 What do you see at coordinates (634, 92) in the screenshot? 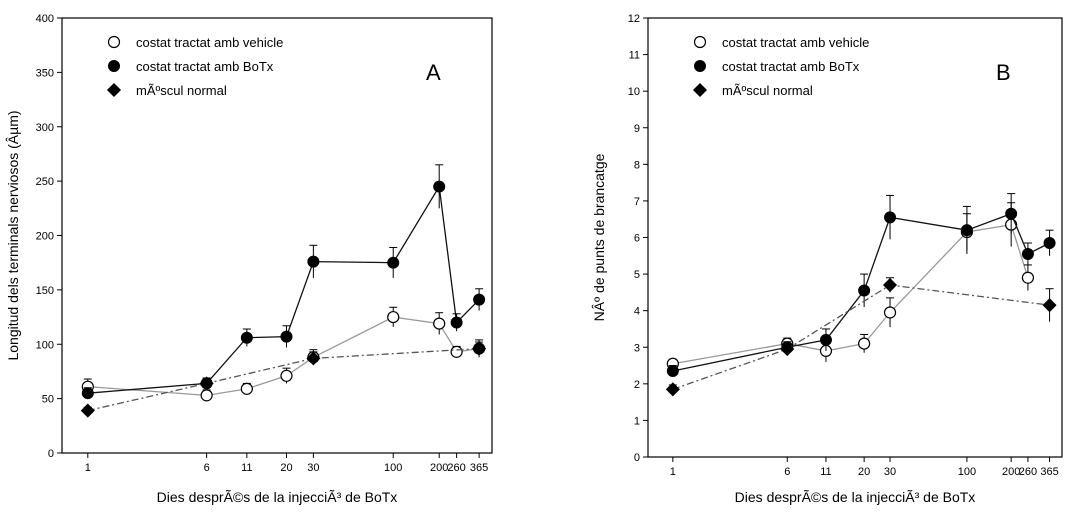
I see `y-tick-label: 10` at bounding box center [634, 92].